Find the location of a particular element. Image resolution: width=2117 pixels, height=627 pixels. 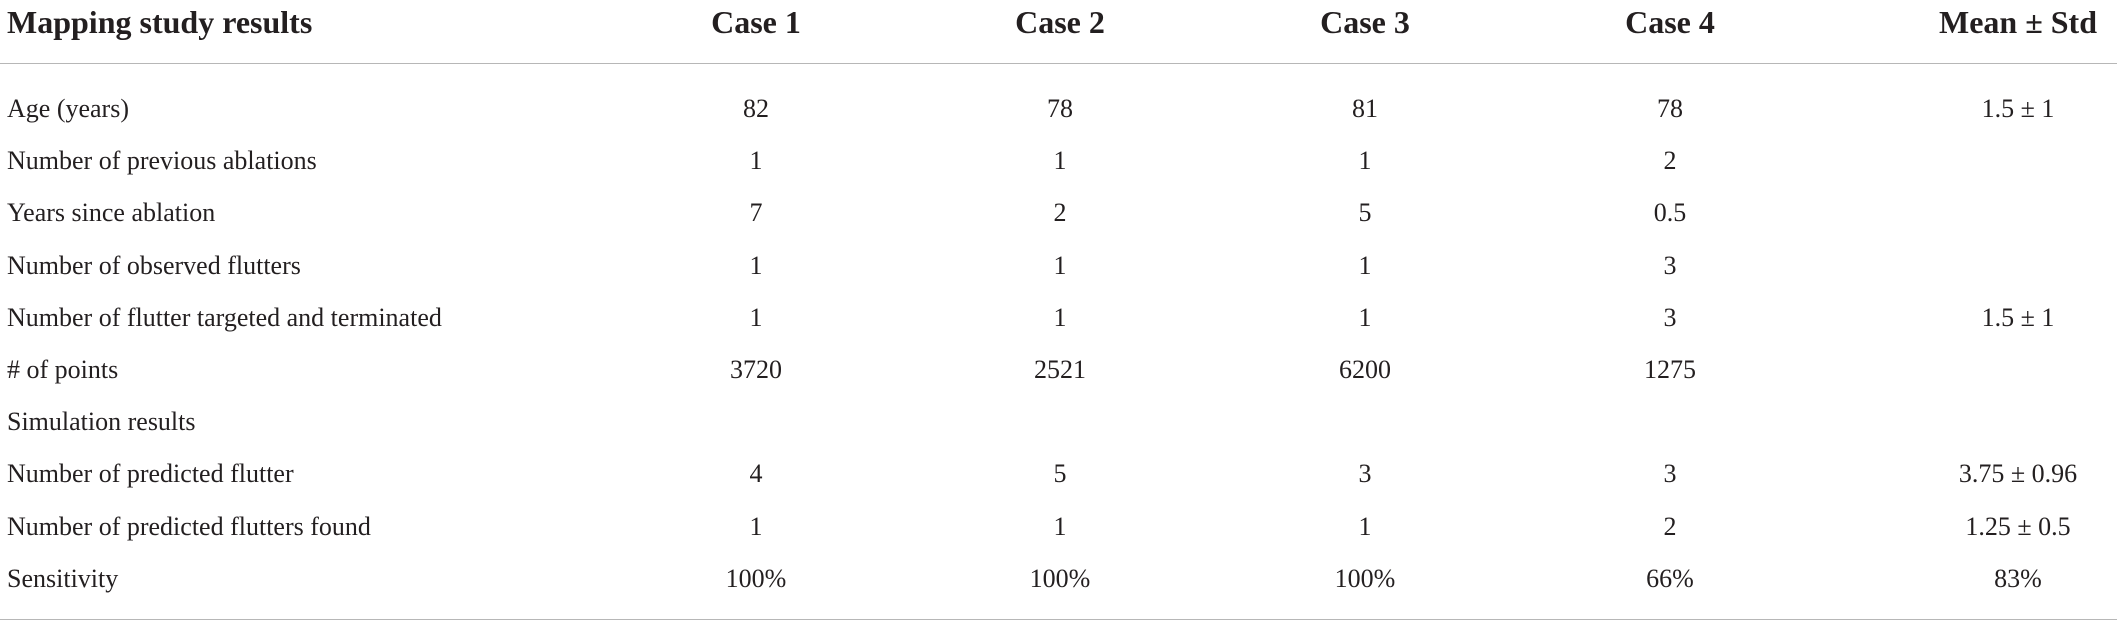

column-header: Mapping study results is located at coordinates (160, 22).